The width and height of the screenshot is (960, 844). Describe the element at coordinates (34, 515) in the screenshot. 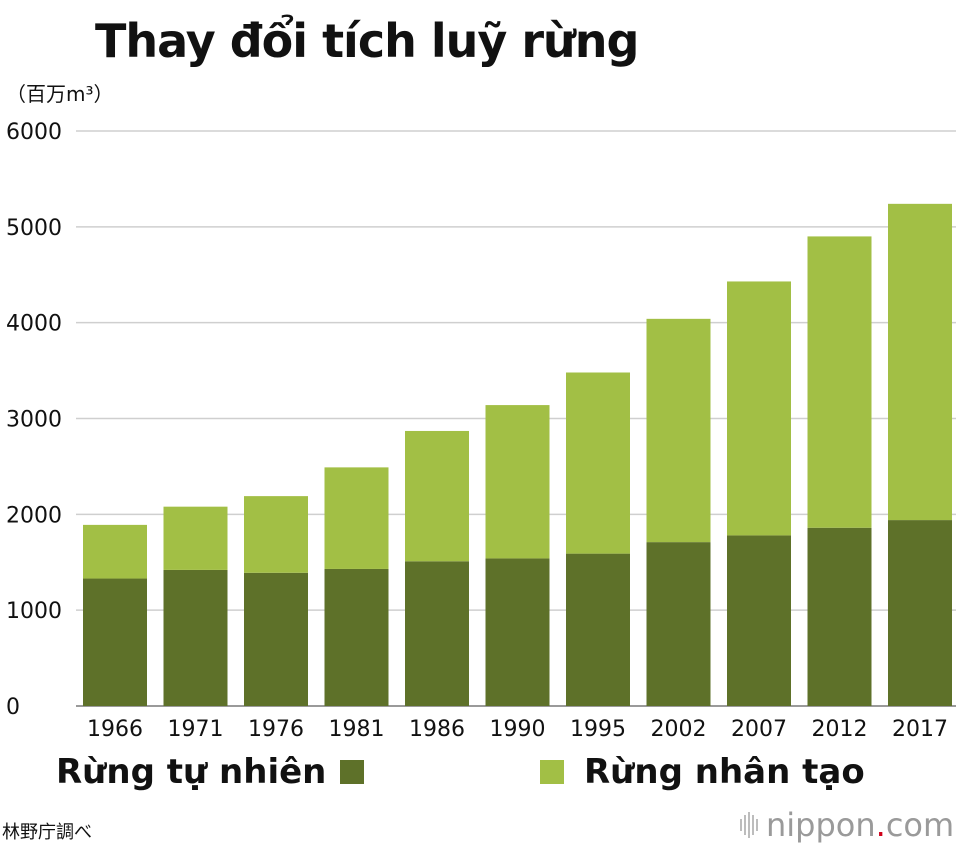

I see `y-tick-label: 2000` at that location.